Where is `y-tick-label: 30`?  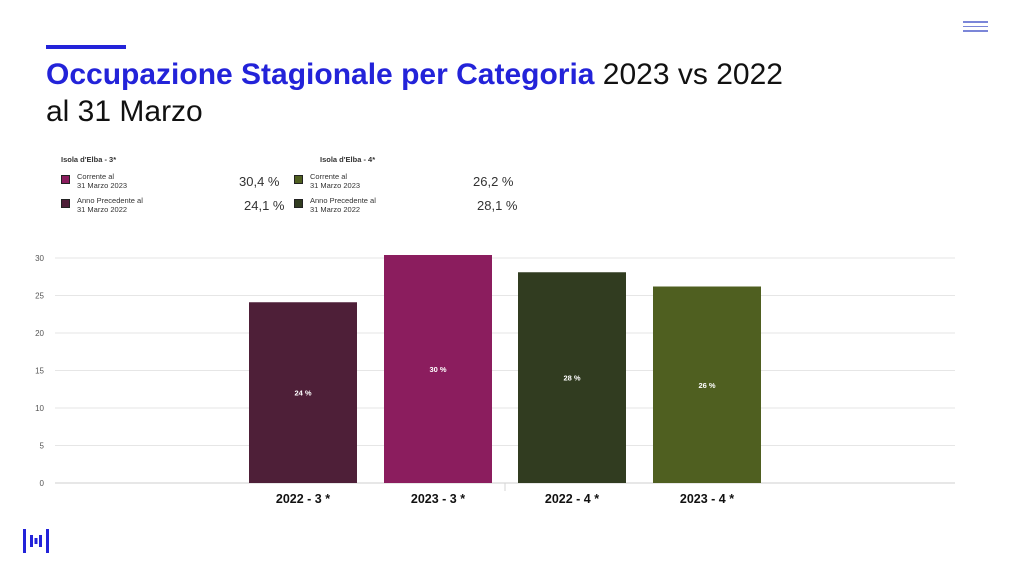 y-tick-label: 30 is located at coordinates (39, 258).